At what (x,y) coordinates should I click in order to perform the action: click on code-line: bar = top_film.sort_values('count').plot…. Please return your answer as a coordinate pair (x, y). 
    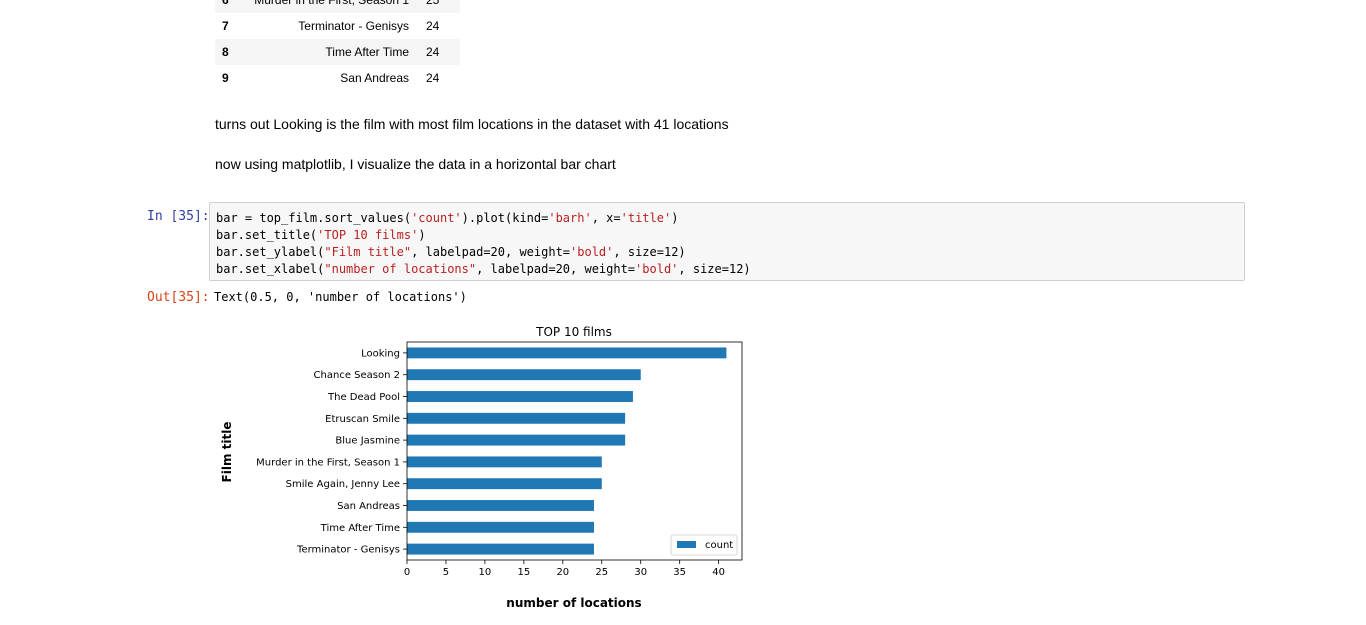
    Looking at the image, I should click on (483, 218).